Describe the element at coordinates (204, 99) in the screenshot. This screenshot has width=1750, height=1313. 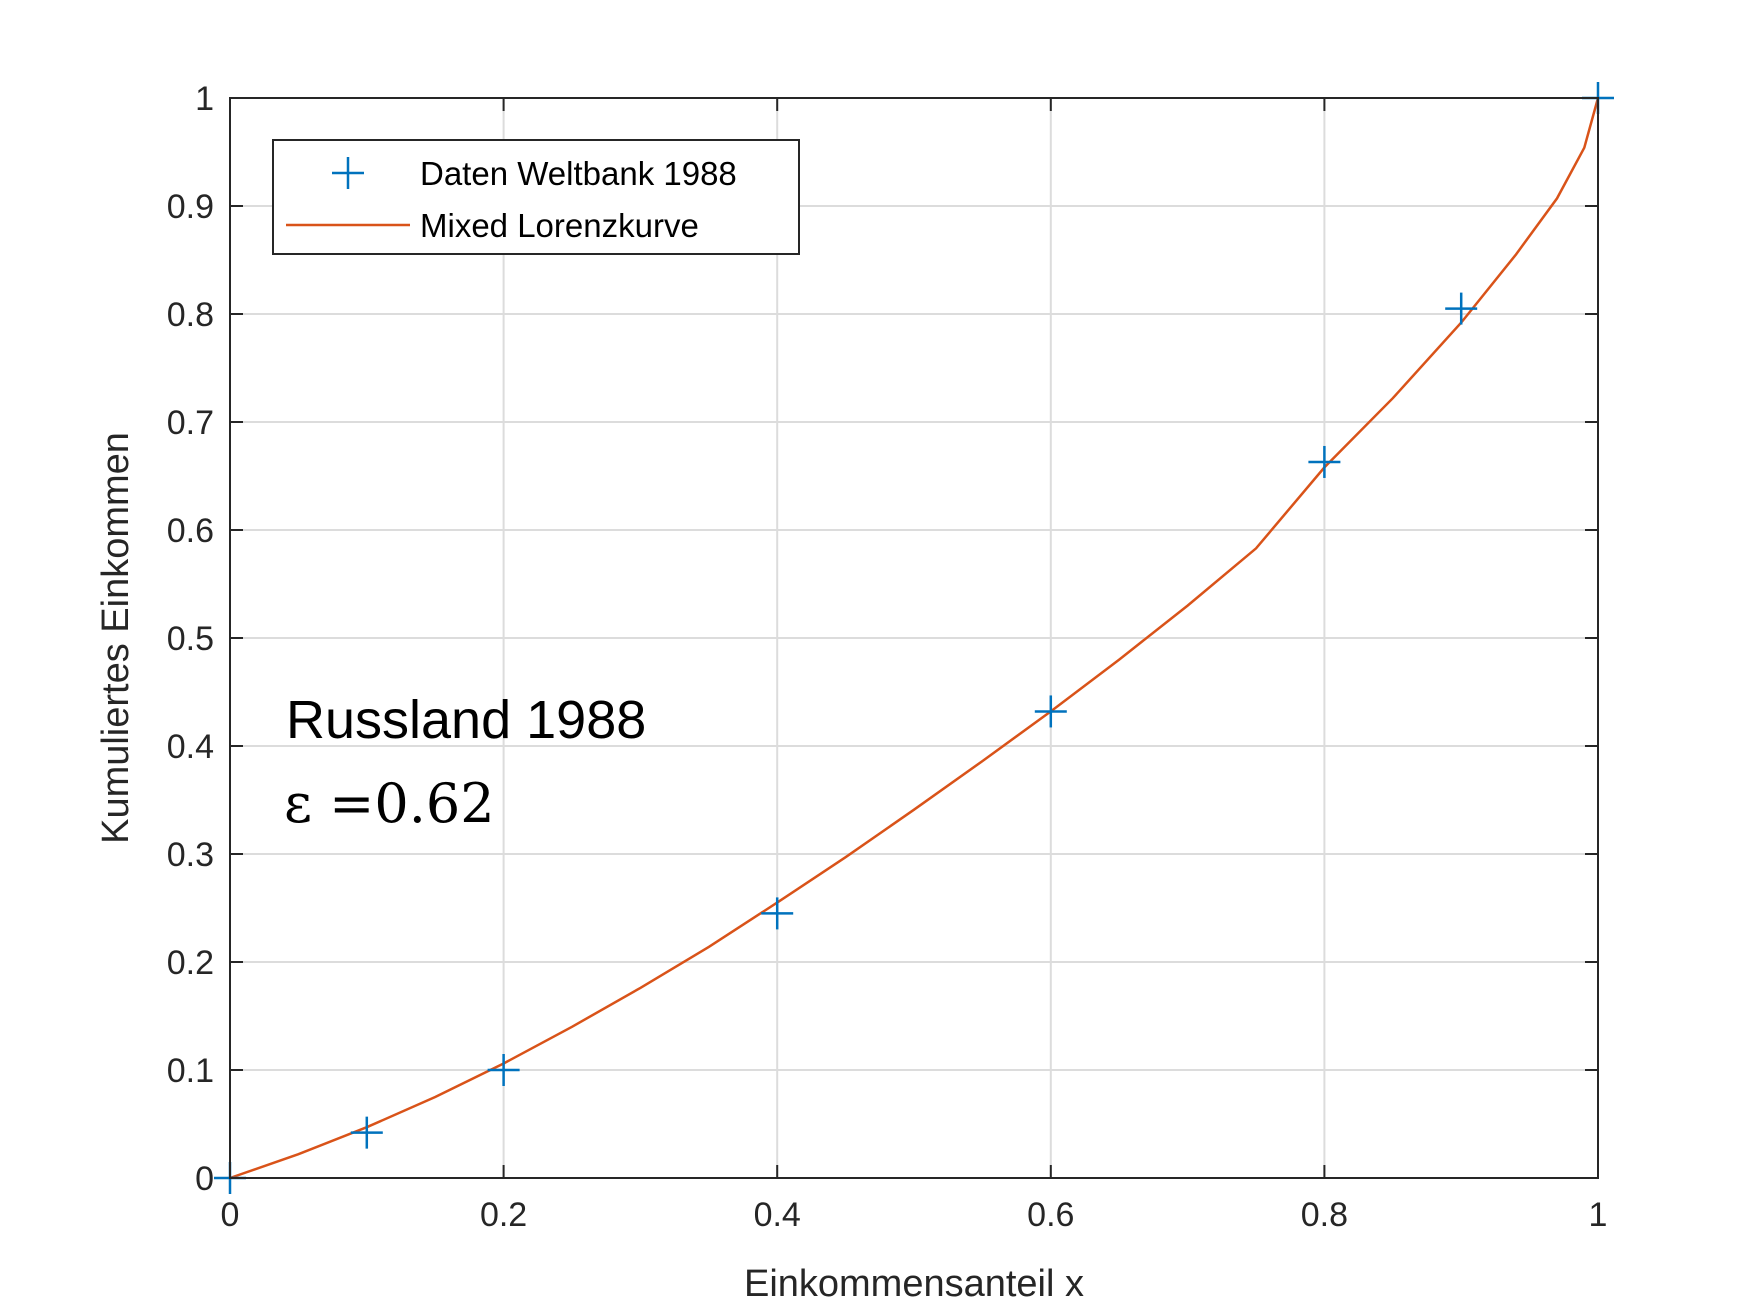
I see `y-tick-label: 1` at that location.